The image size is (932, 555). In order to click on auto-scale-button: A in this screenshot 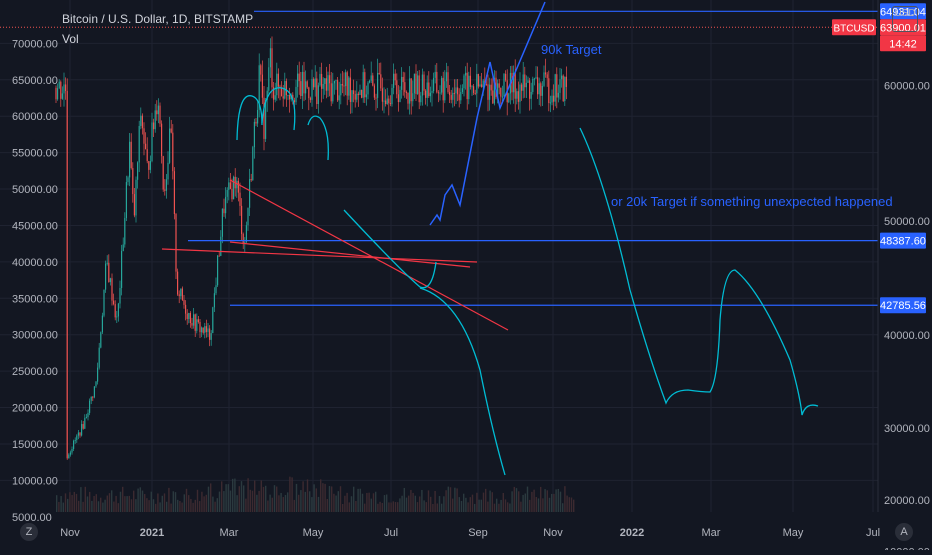, I will do `click(904, 532)`.